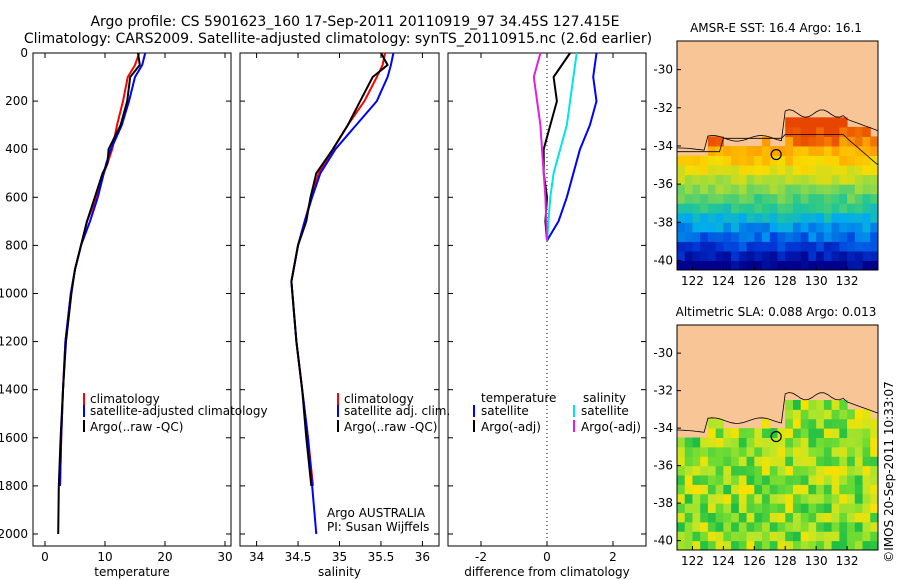  Describe the element at coordinates (663, 428) in the screenshot. I see `y-tick-label: -34` at that location.